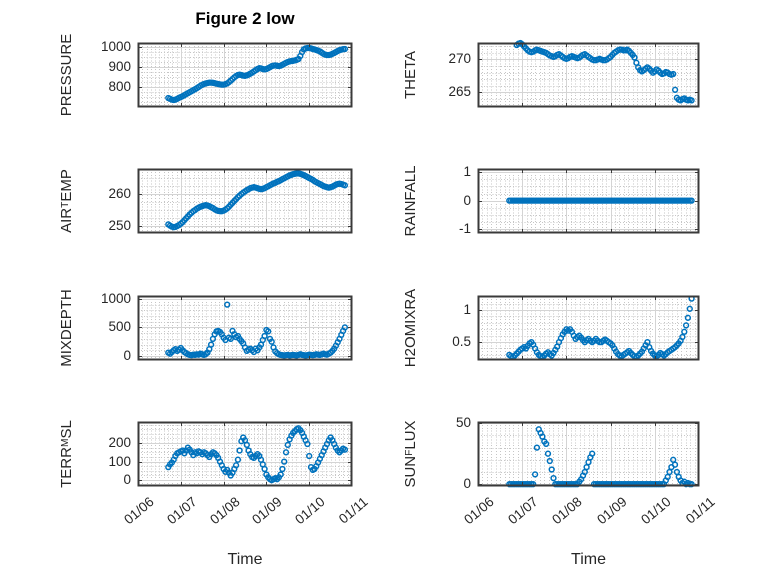 The height and width of the screenshot is (583, 778). I want to click on theta-plot-area, so click(588, 73).